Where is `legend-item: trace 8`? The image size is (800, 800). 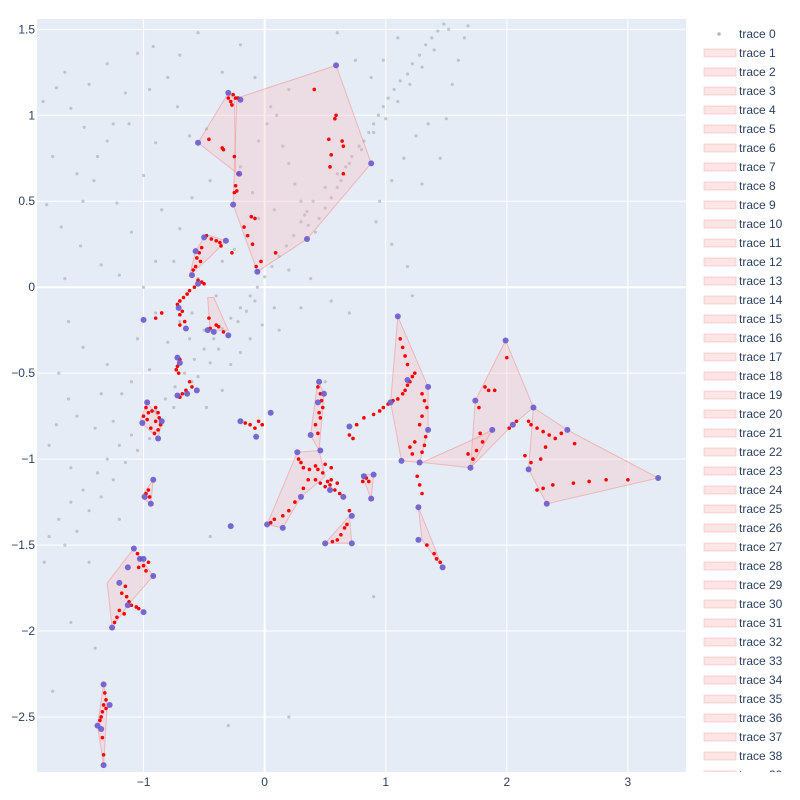 legend-item: trace 8 is located at coordinates (739, 186).